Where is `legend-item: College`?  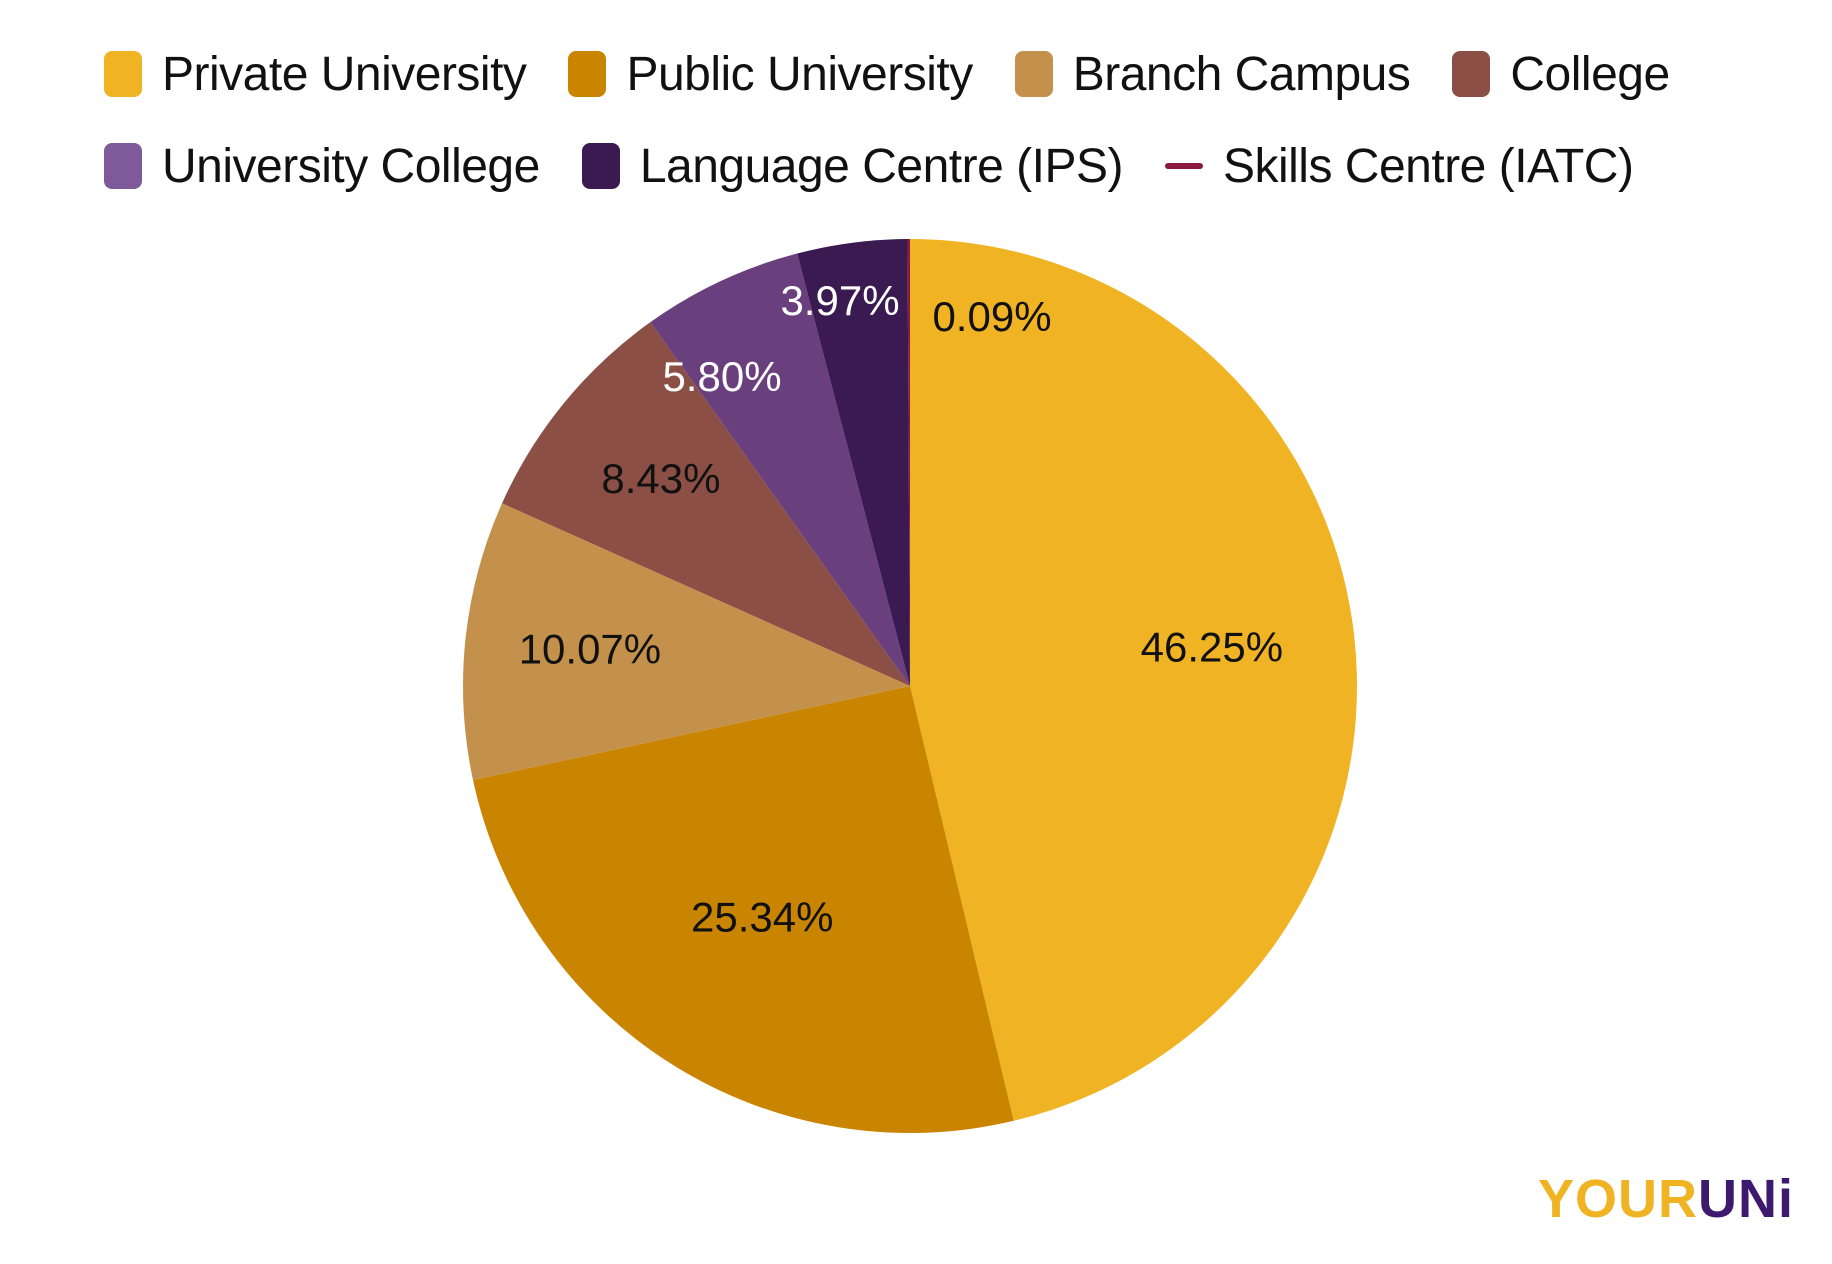
legend-item: College is located at coordinates (1561, 74).